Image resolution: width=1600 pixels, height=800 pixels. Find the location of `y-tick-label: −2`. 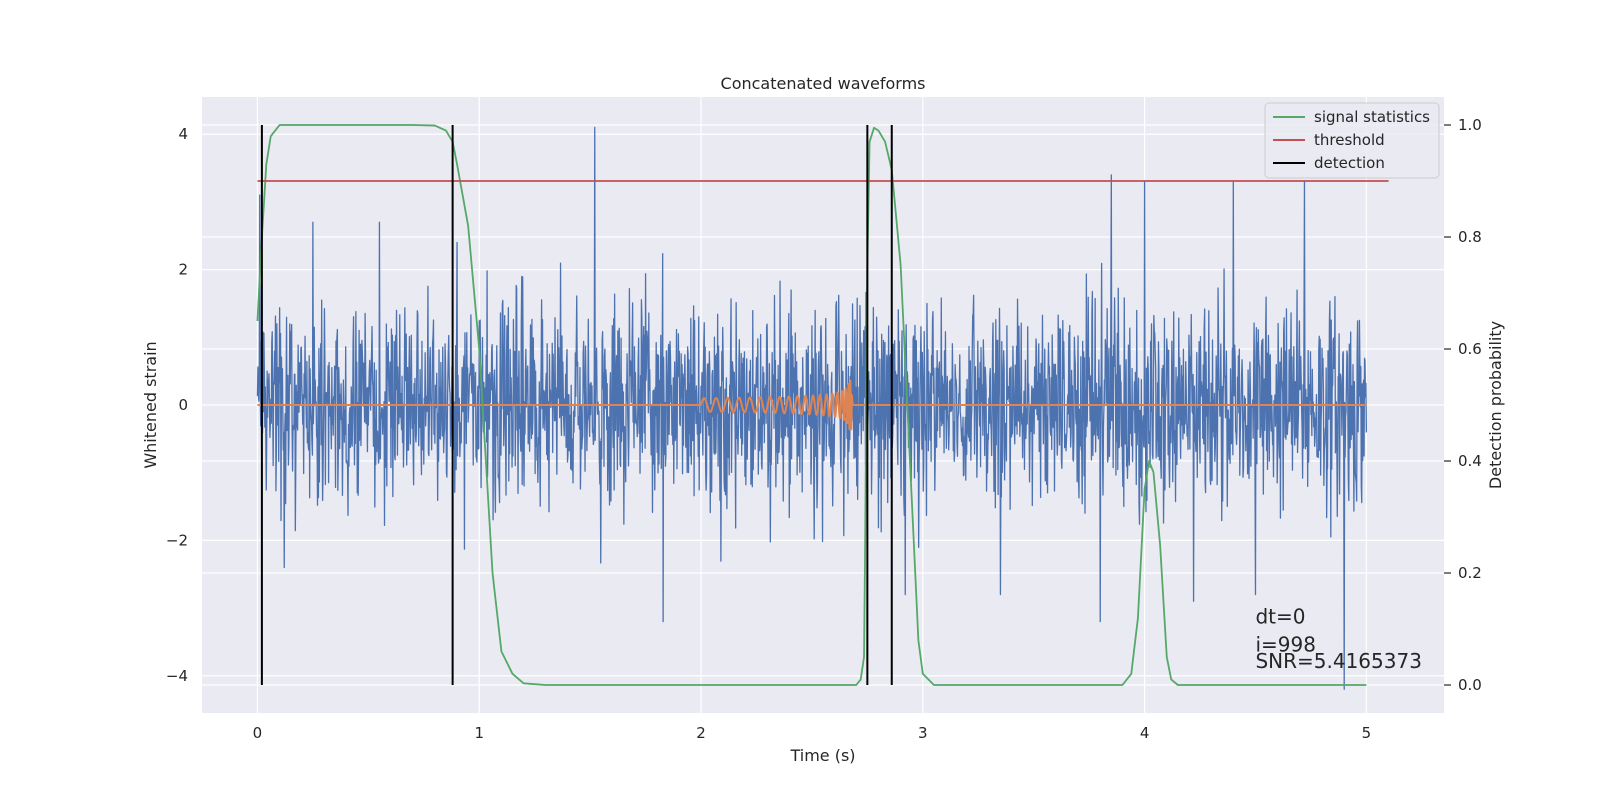

y-tick-label: −2 is located at coordinates (177, 540).